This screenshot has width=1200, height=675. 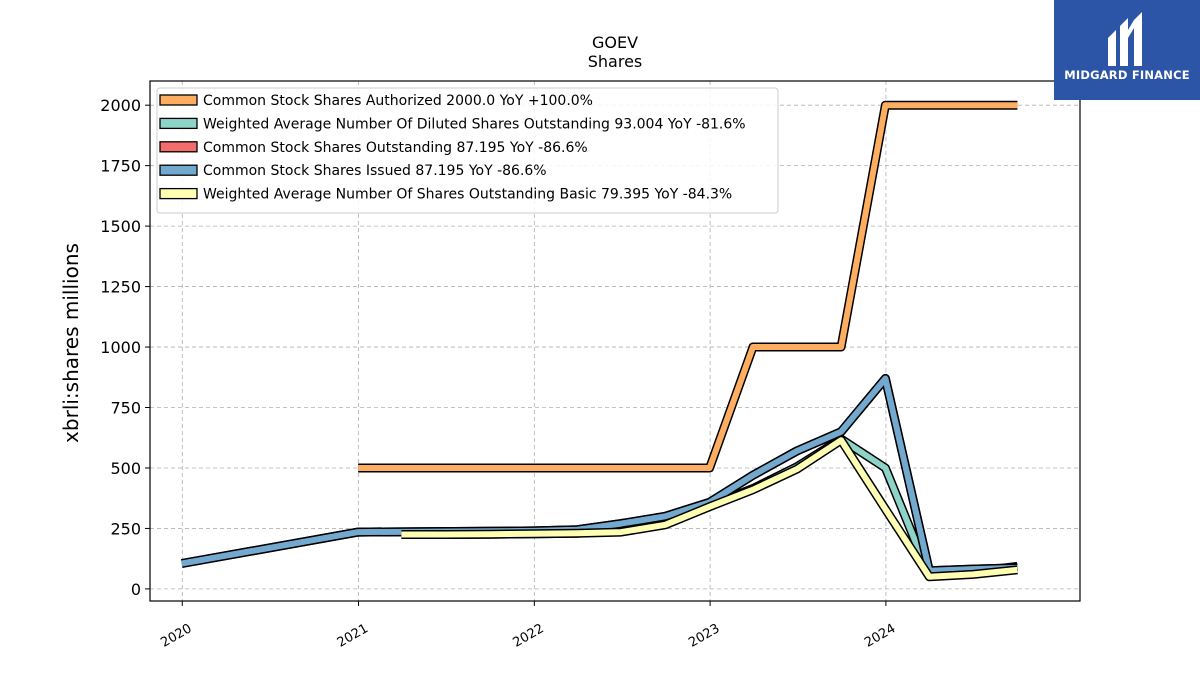 I want to click on series-stroke, so click(x=709, y=508).